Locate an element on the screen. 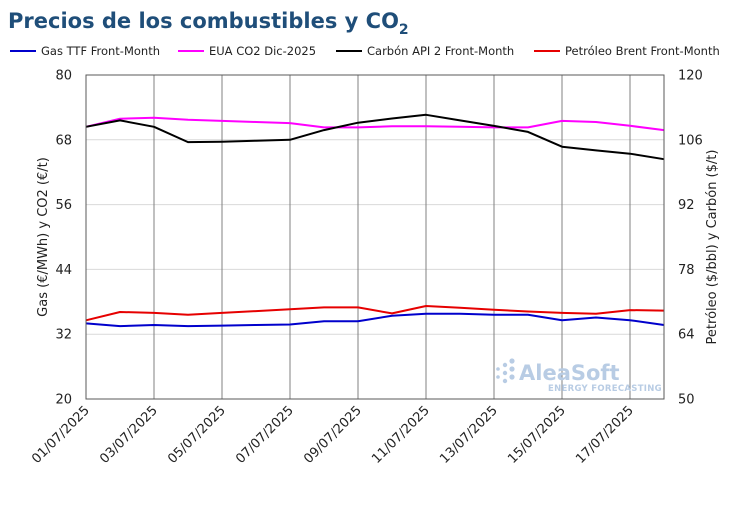 The width and height of the screenshot is (730, 509). aleasoft-logo-icon is located at coordinates (505, 371).